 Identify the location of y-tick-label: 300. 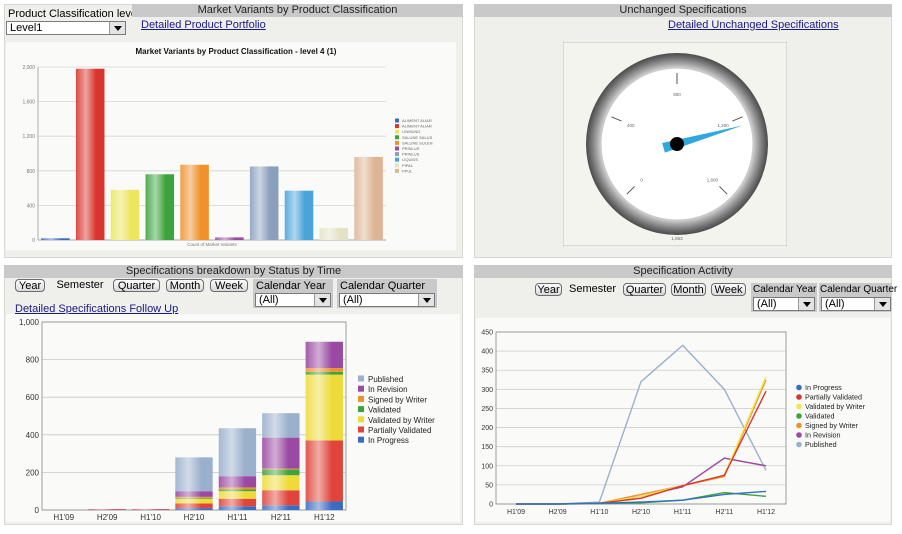
(487, 390).